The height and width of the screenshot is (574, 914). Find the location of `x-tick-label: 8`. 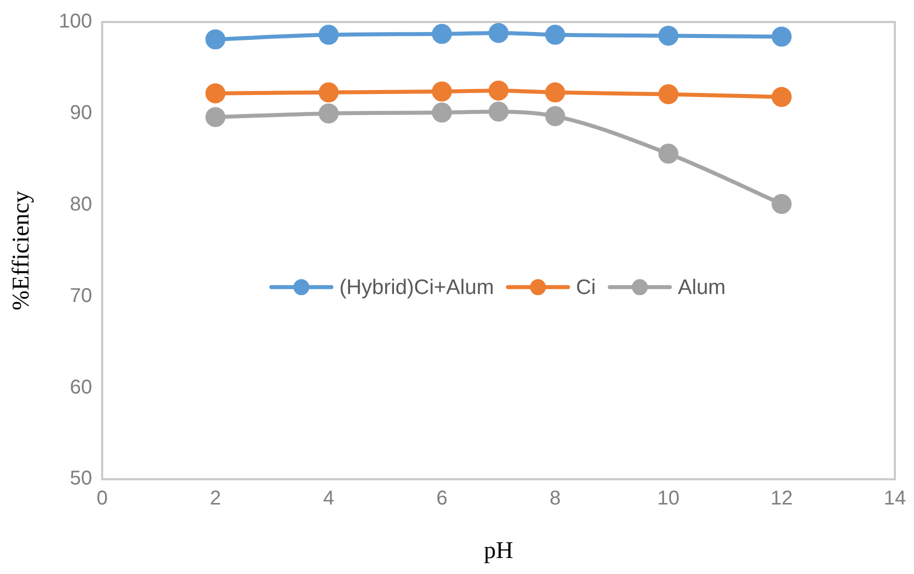

x-tick-label: 8 is located at coordinates (555, 499).